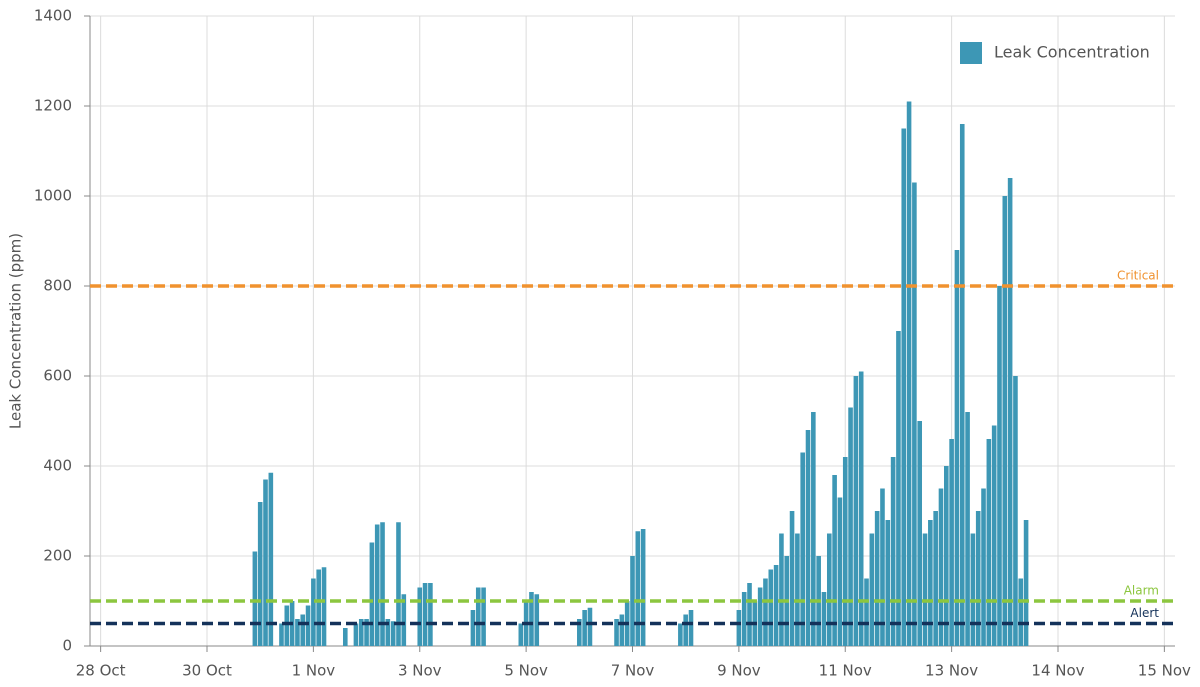 The image size is (1200, 687). Describe the element at coordinates (739, 671) in the screenshot. I see `x-tick-label: 9 Nov` at that location.